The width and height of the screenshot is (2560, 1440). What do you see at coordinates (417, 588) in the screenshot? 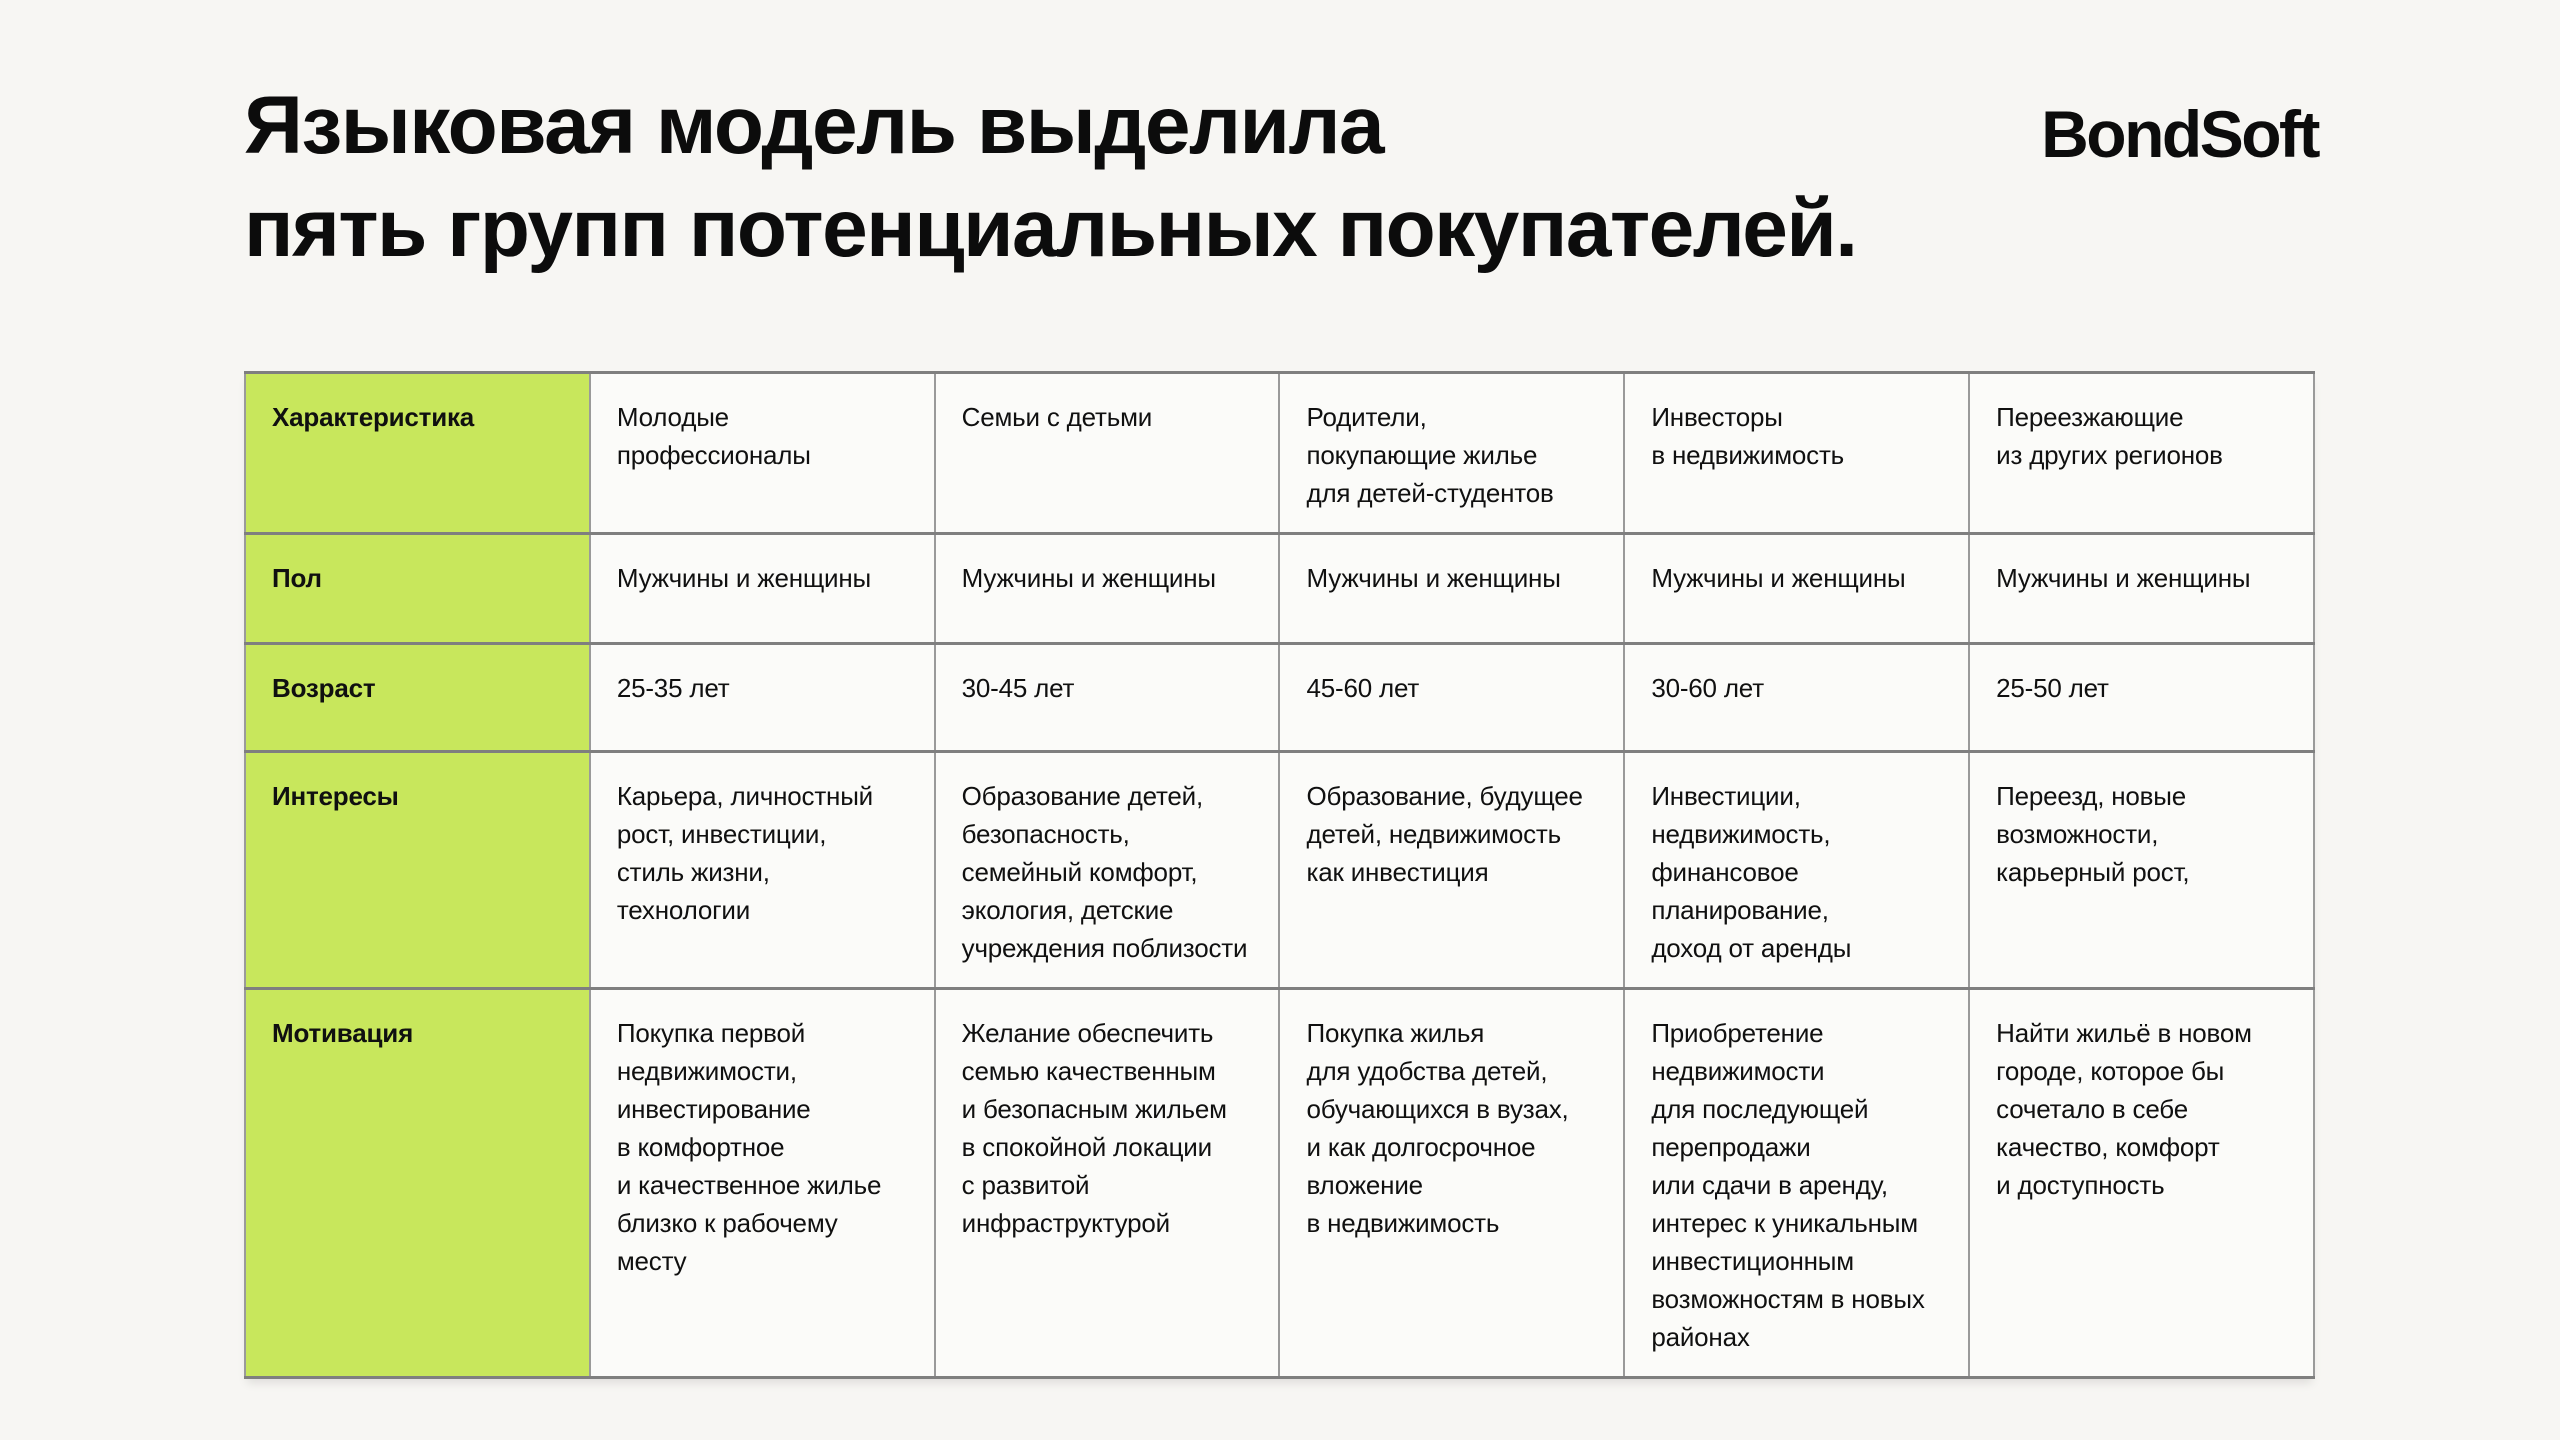
I see `row-label-gender: Пол` at bounding box center [417, 588].